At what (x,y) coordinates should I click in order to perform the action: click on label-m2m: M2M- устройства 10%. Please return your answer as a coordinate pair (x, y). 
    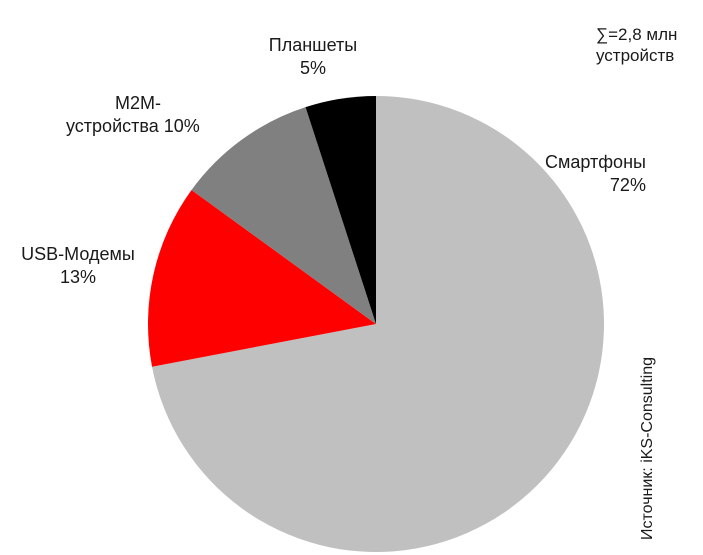
    Looking at the image, I should click on (133, 115).